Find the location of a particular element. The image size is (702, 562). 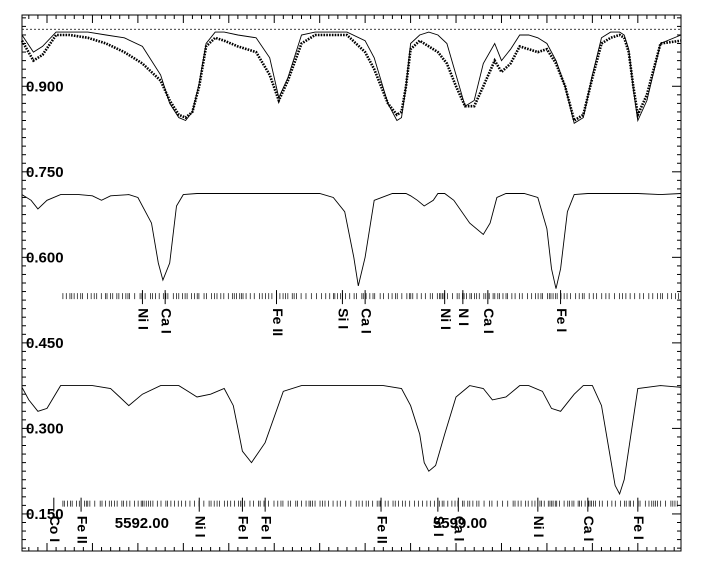

x-tick-label: 5599.00 is located at coordinates (460, 523).